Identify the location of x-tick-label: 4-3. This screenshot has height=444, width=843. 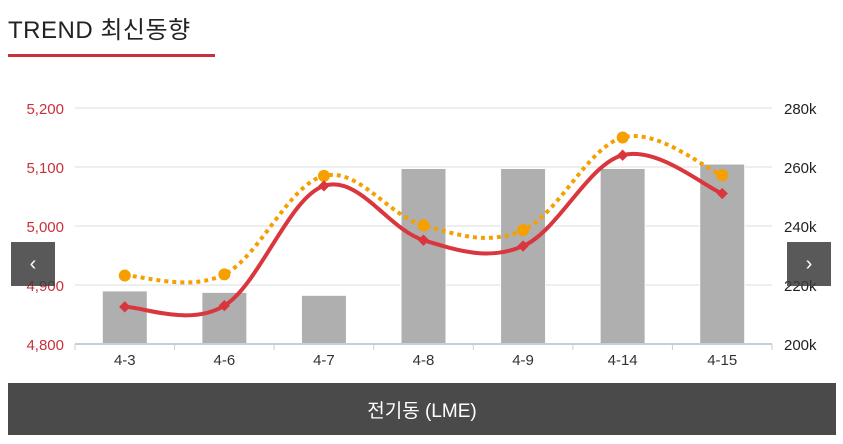
(125, 360).